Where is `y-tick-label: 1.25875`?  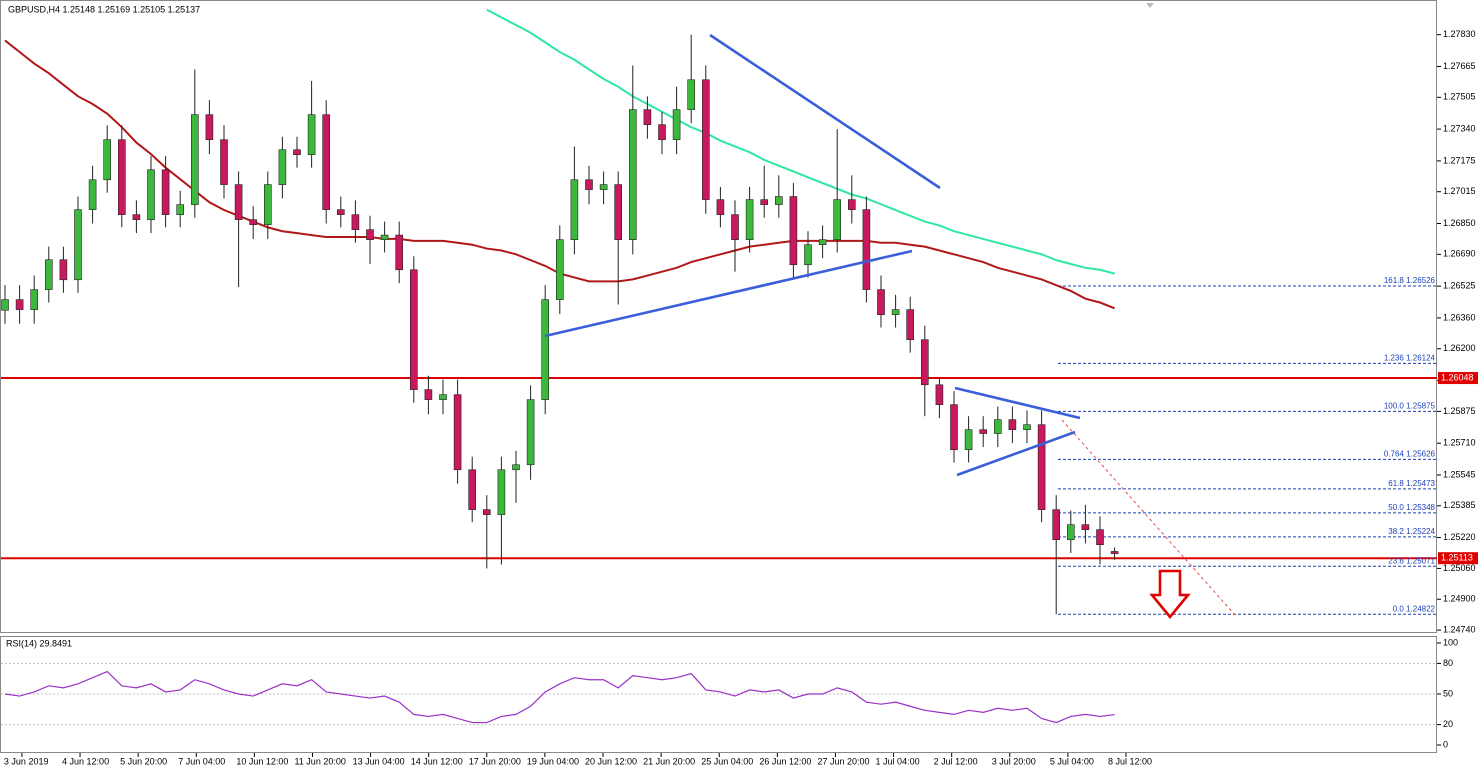
y-tick-label: 1.25875 is located at coordinates (1459, 411).